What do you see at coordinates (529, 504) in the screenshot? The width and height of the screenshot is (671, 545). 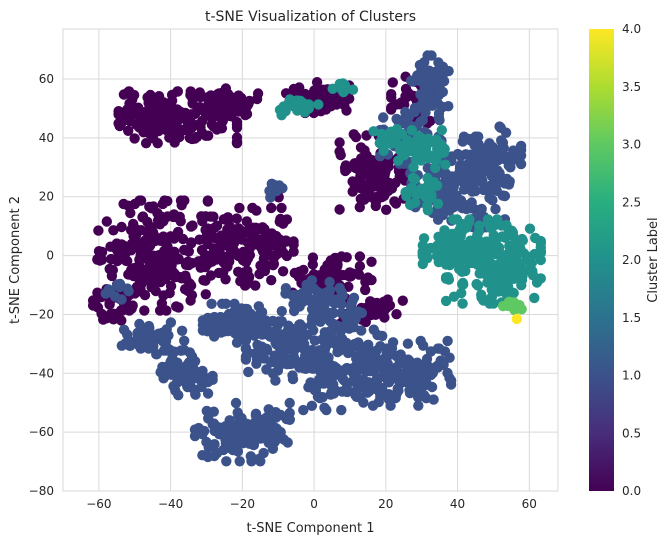 I see `x-tick-label: 60` at bounding box center [529, 504].